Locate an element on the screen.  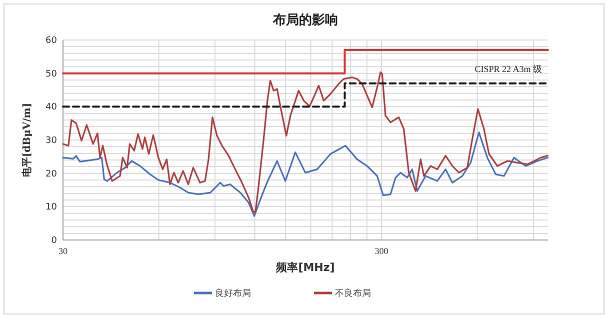
y-tick-label: 10 is located at coordinates (52, 207).